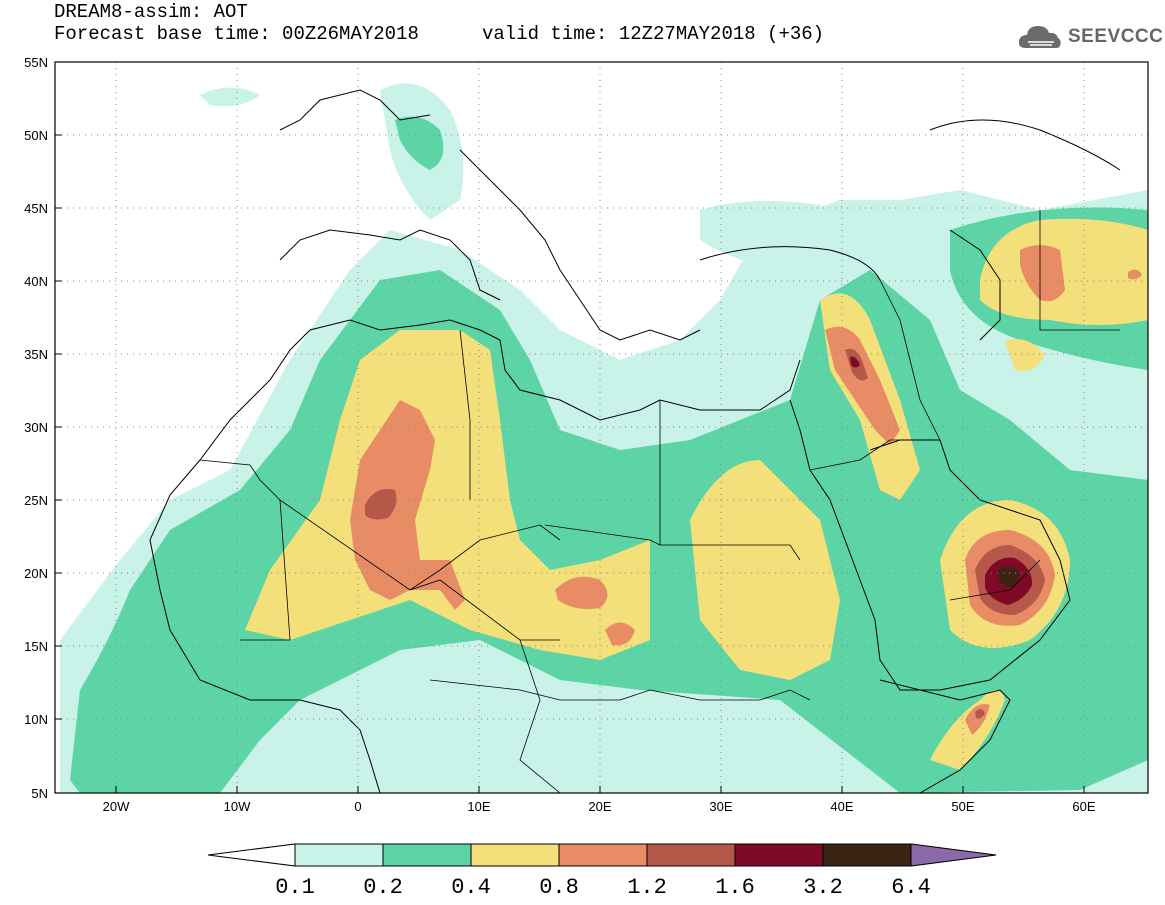 The image size is (1165, 905). I want to click on colorbar-label: 3.2, so click(823, 887).